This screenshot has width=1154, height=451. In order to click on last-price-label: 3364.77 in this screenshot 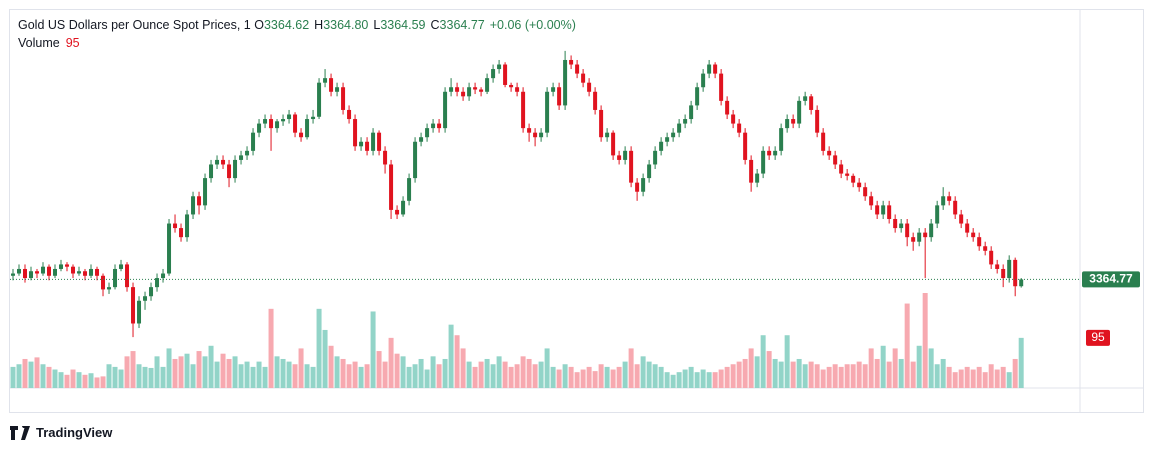, I will do `click(1111, 279)`.